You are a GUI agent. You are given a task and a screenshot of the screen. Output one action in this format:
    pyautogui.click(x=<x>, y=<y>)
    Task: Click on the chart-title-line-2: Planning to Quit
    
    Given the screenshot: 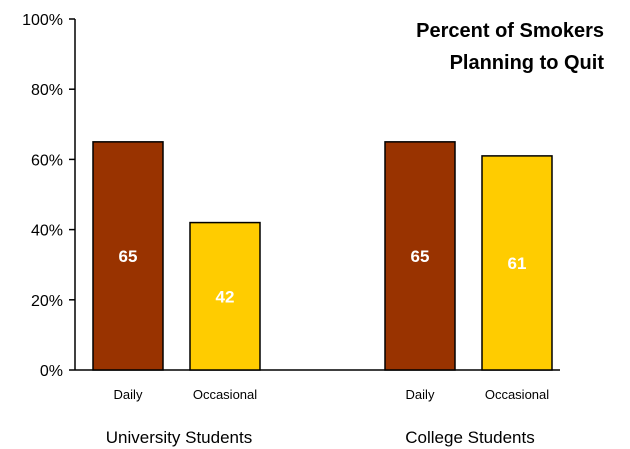 What is the action you would take?
    pyautogui.click(x=527, y=63)
    